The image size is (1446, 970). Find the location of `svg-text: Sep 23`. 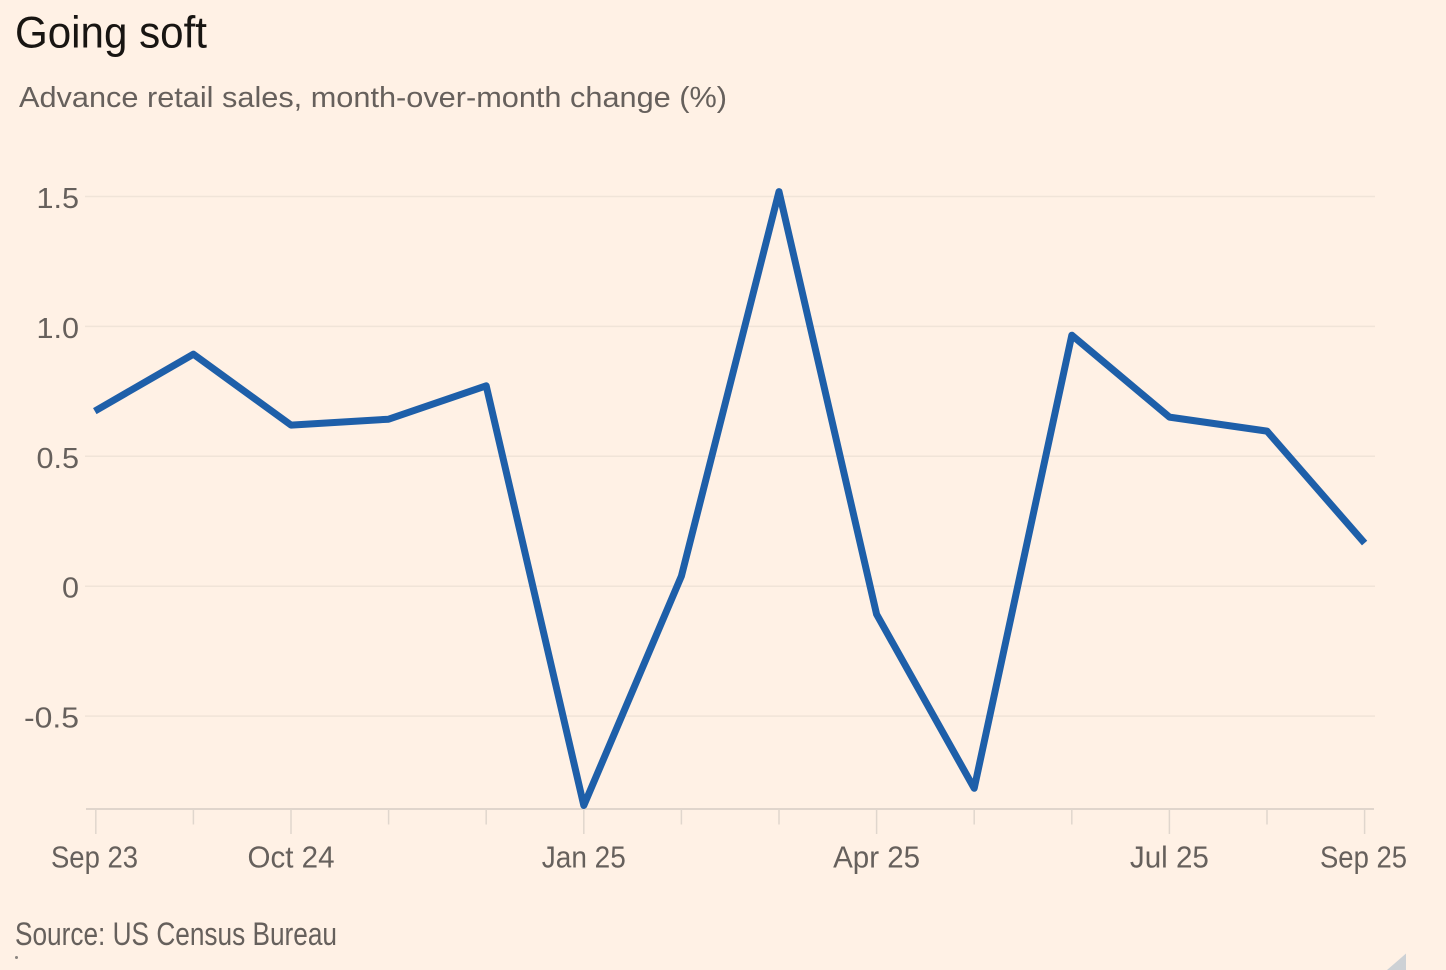

svg-text: Sep 23 is located at coordinates (94, 857).